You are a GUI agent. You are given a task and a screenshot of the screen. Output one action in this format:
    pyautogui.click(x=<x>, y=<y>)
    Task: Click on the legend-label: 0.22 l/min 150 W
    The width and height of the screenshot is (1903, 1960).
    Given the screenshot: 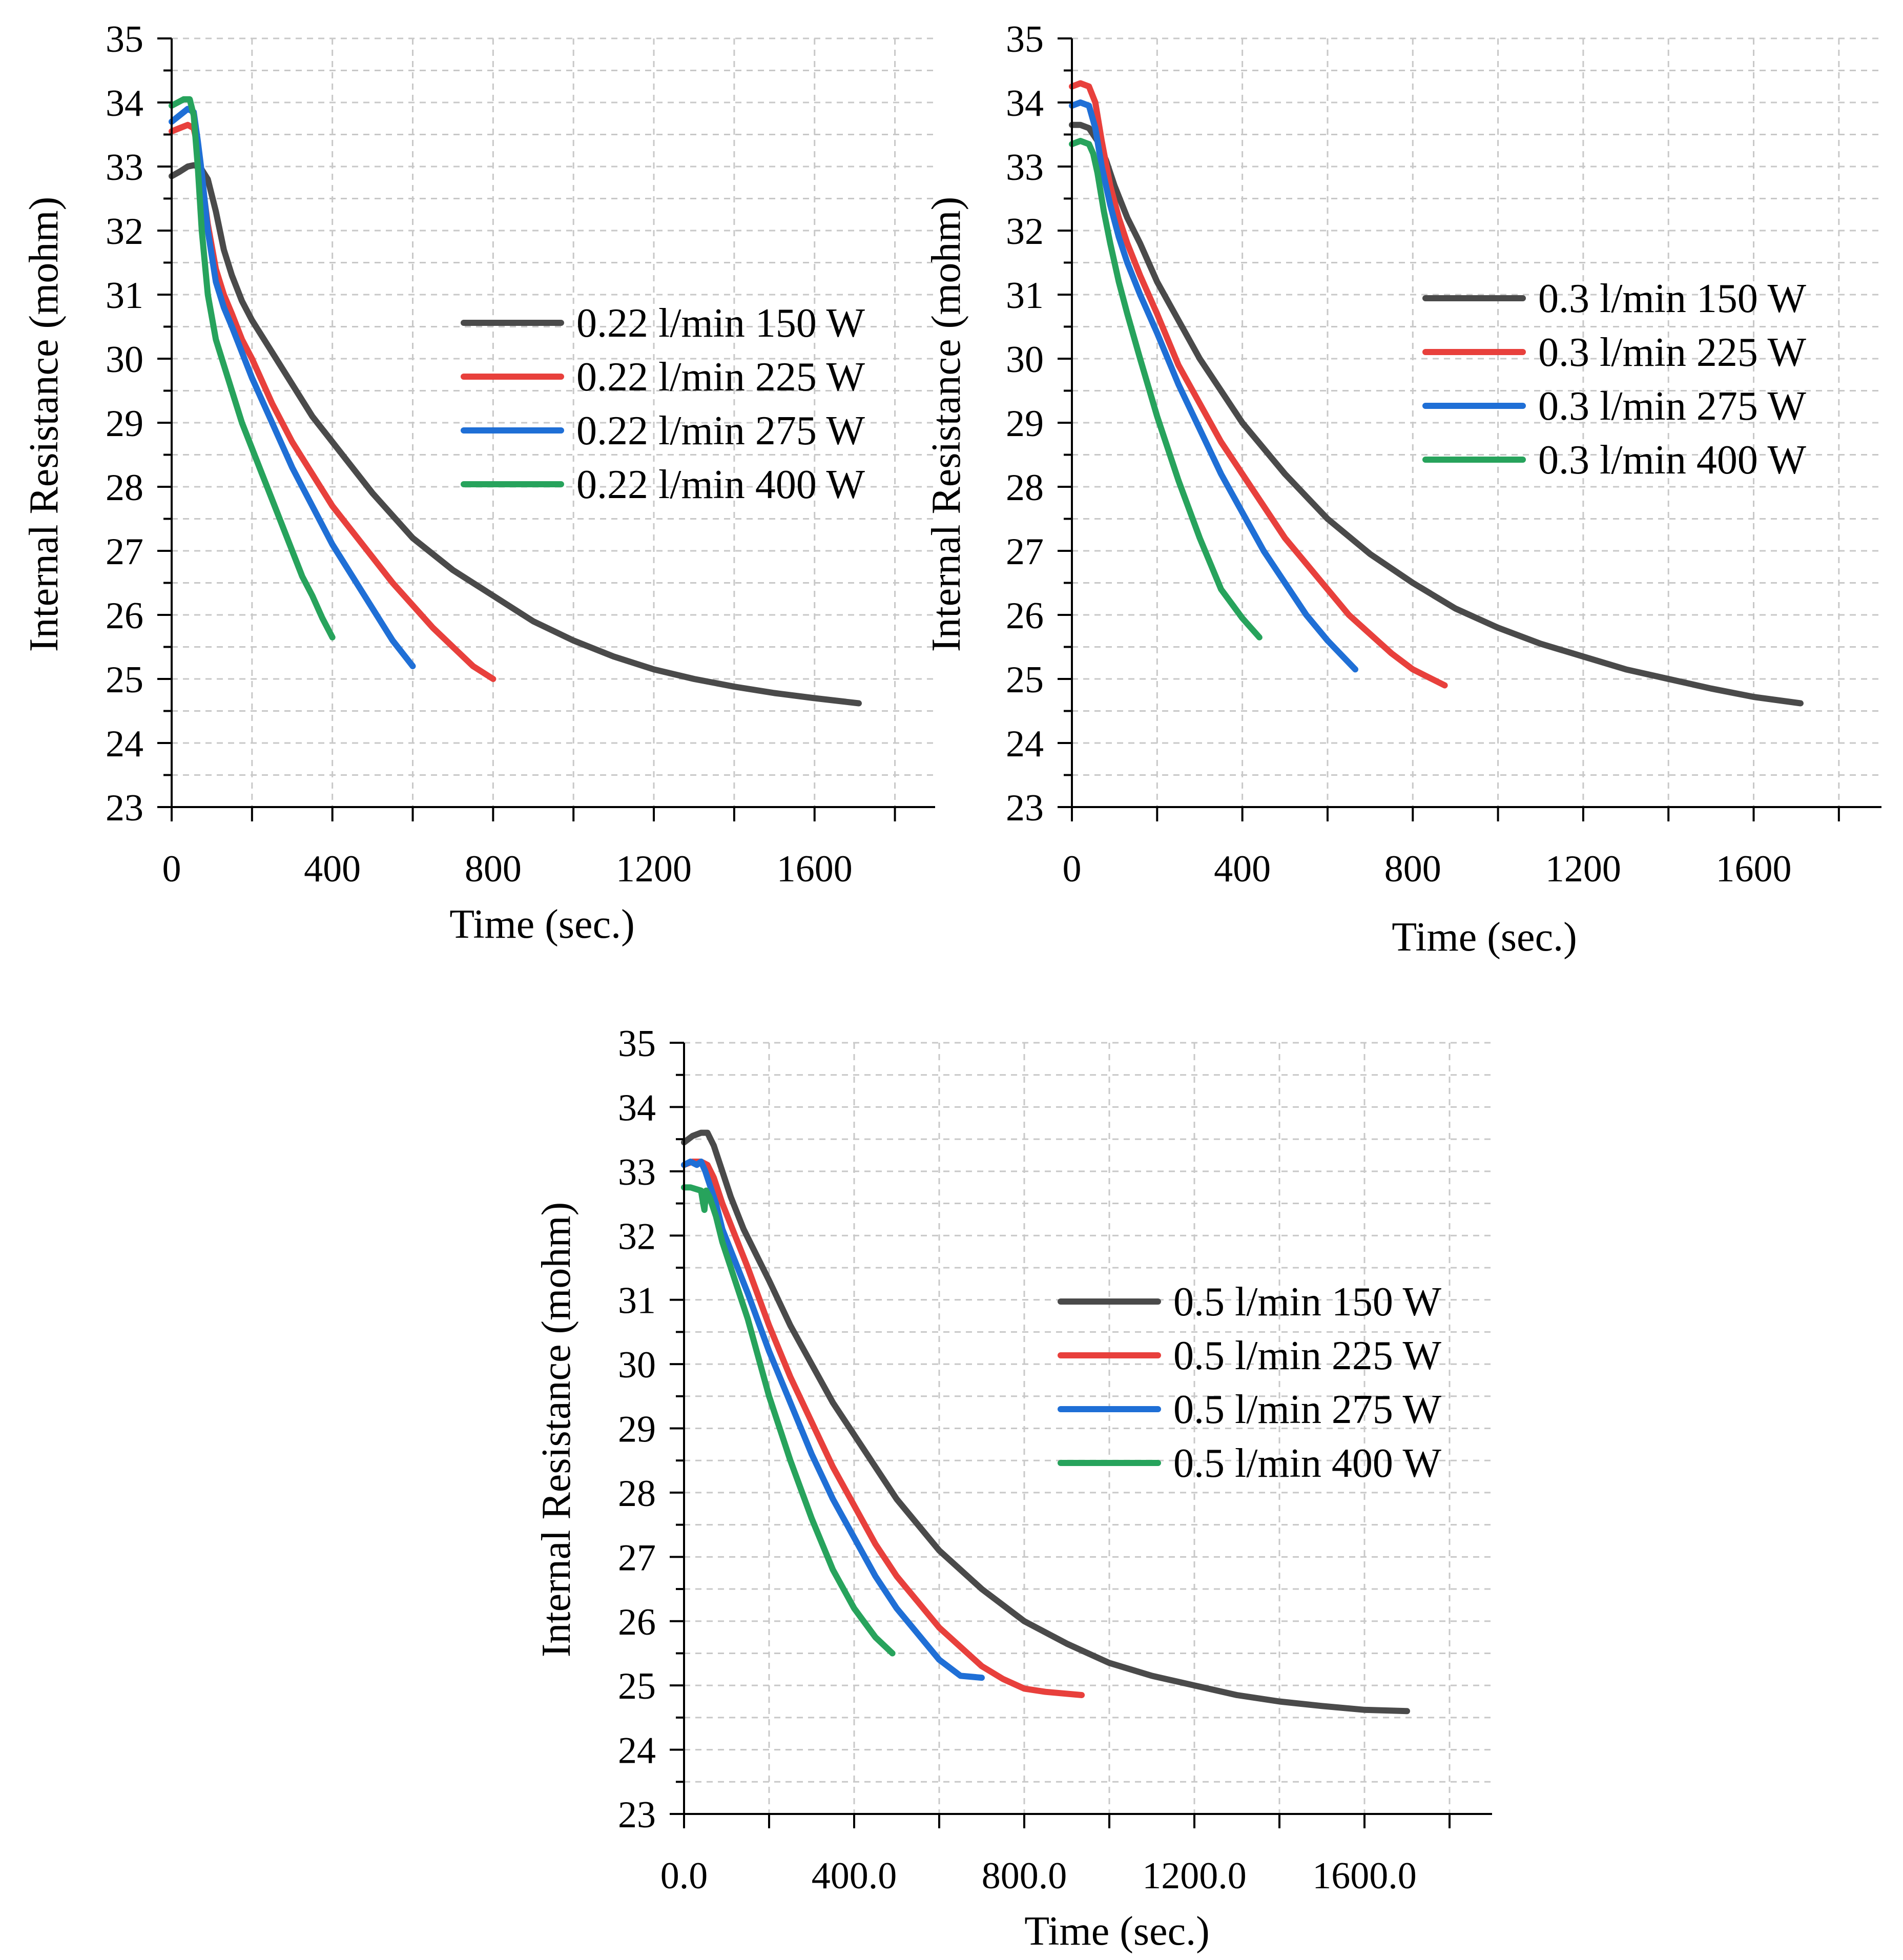 What is the action you would take?
    pyautogui.click(x=720, y=323)
    